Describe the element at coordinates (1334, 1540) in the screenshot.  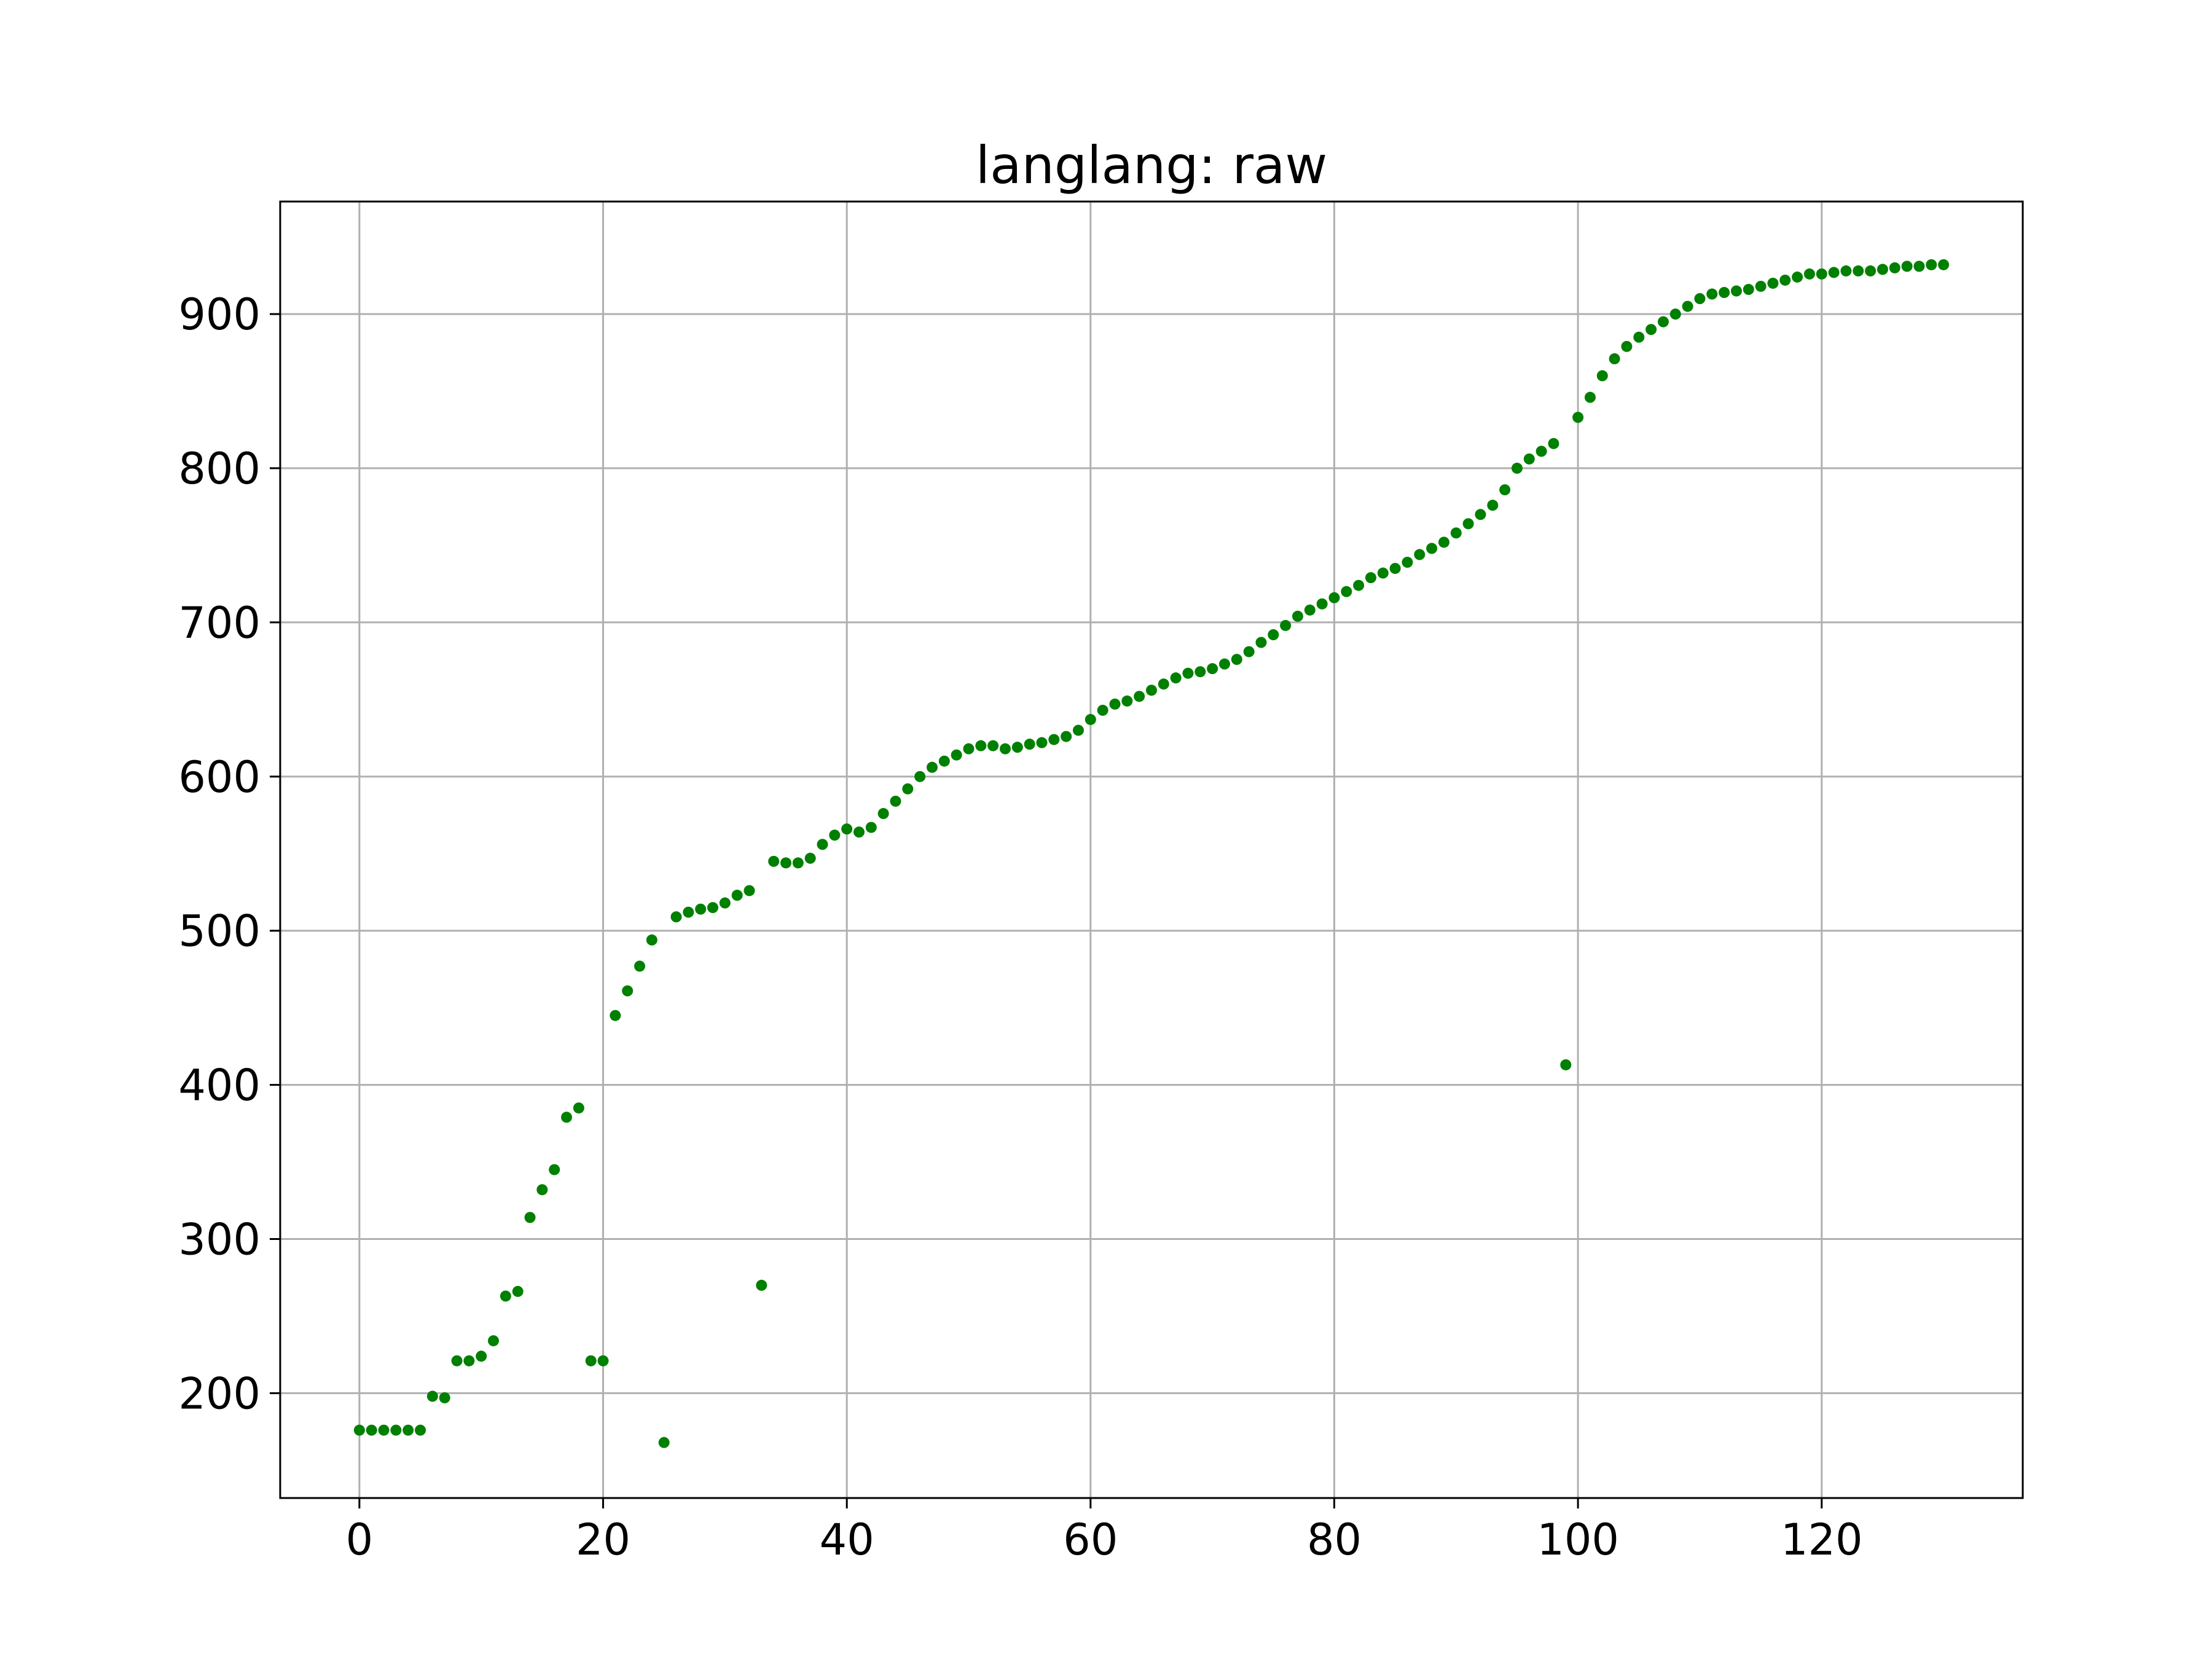
I see `x-tick-label: 80` at that location.